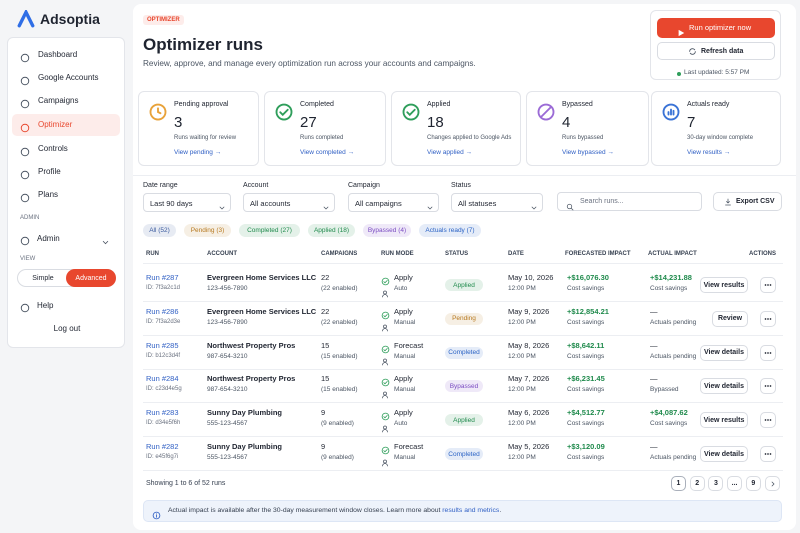 Image resolution: width=800 pixels, height=533 pixels. I want to click on export-button: Export CSV, so click(747, 201).